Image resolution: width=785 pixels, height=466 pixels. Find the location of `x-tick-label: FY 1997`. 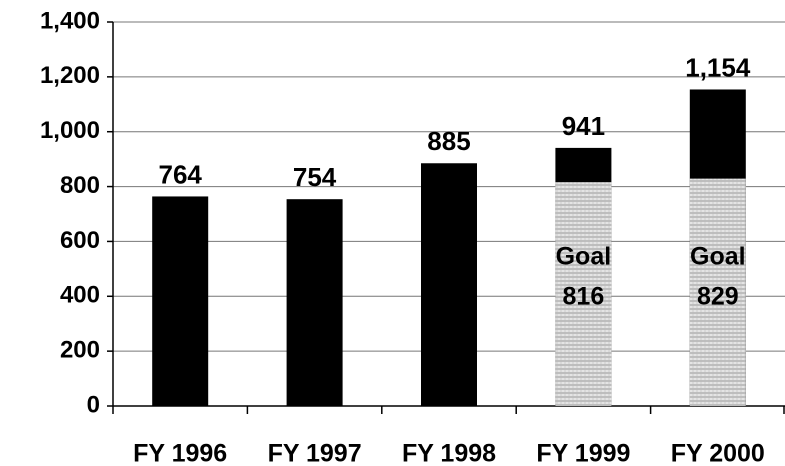

x-tick-label: FY 1997 is located at coordinates (315, 453).